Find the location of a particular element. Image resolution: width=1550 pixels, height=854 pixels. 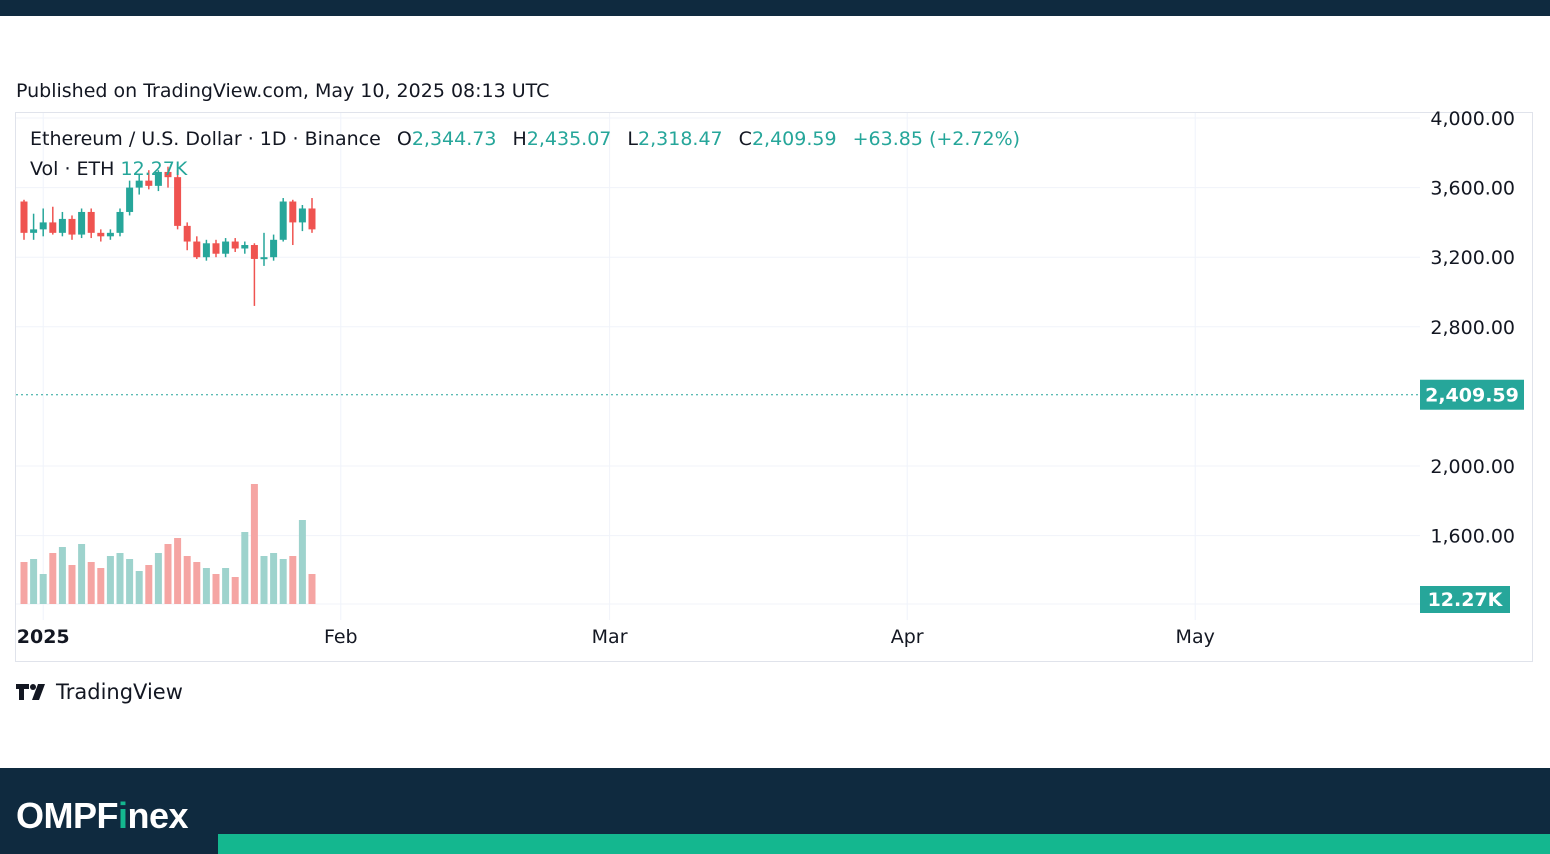

tradingview-text: TradingView is located at coordinates (119, 692).